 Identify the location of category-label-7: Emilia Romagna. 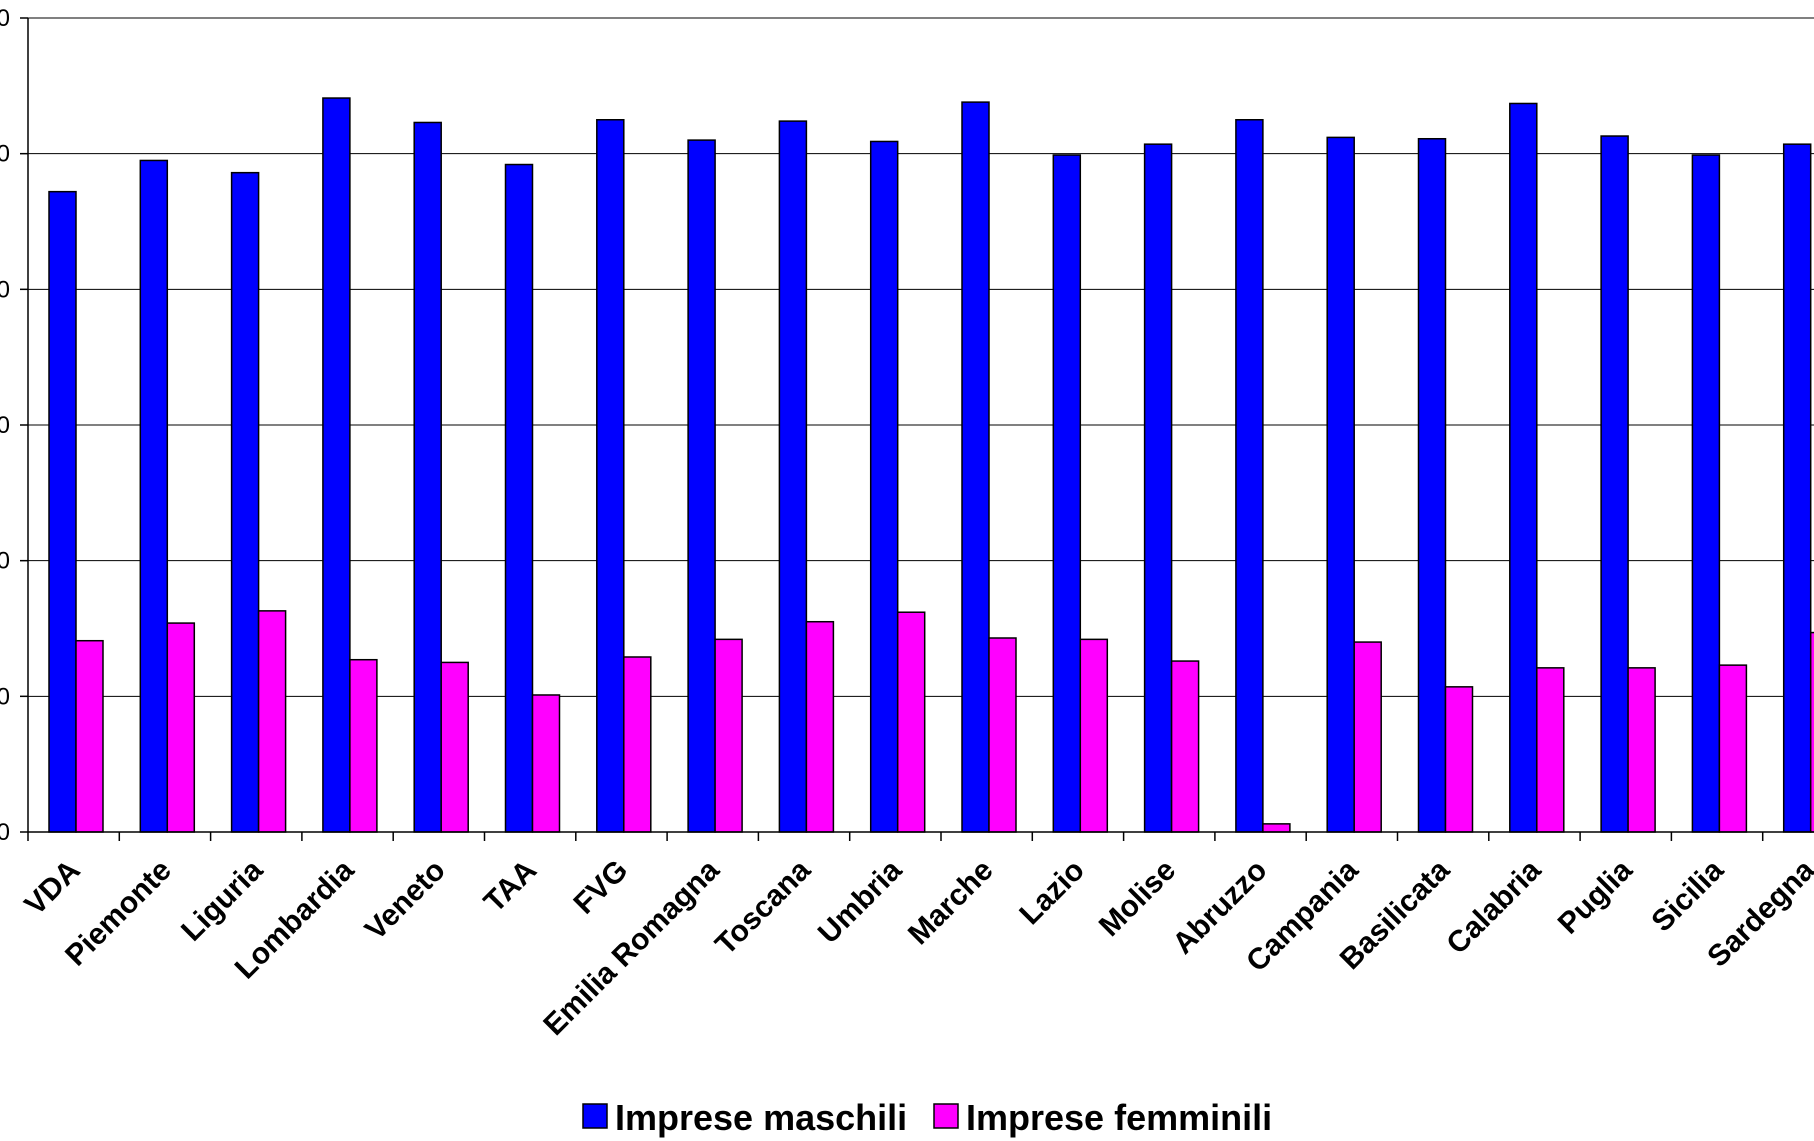
(631, 947).